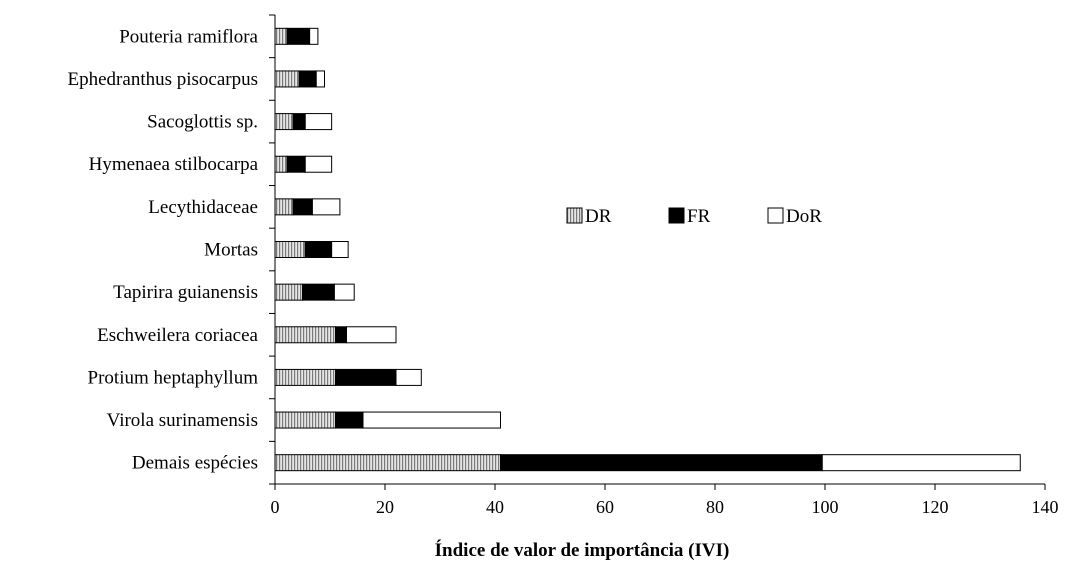 The height and width of the screenshot is (569, 1065). I want to click on x-tick-label: 20, so click(385, 507).